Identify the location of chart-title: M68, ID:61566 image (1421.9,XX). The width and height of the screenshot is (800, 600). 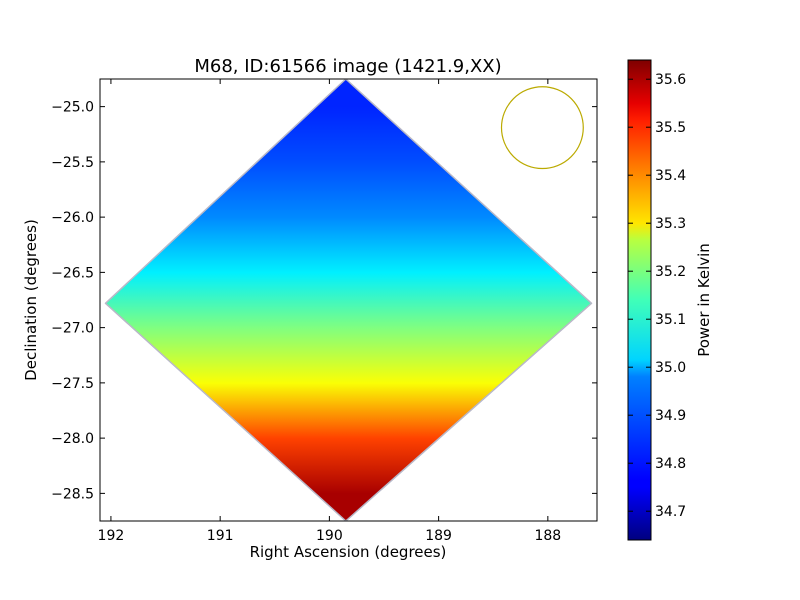
(347, 66).